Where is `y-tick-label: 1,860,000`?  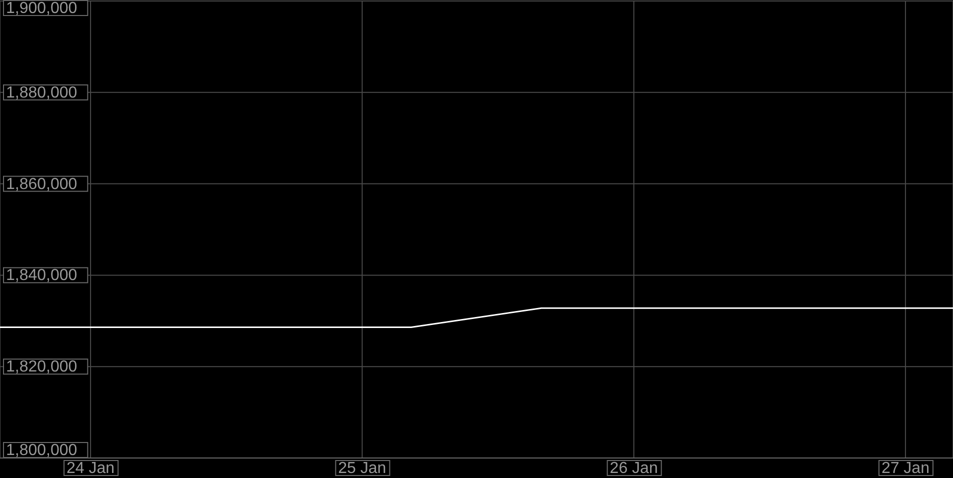 y-tick-label: 1,860,000 is located at coordinates (42, 184).